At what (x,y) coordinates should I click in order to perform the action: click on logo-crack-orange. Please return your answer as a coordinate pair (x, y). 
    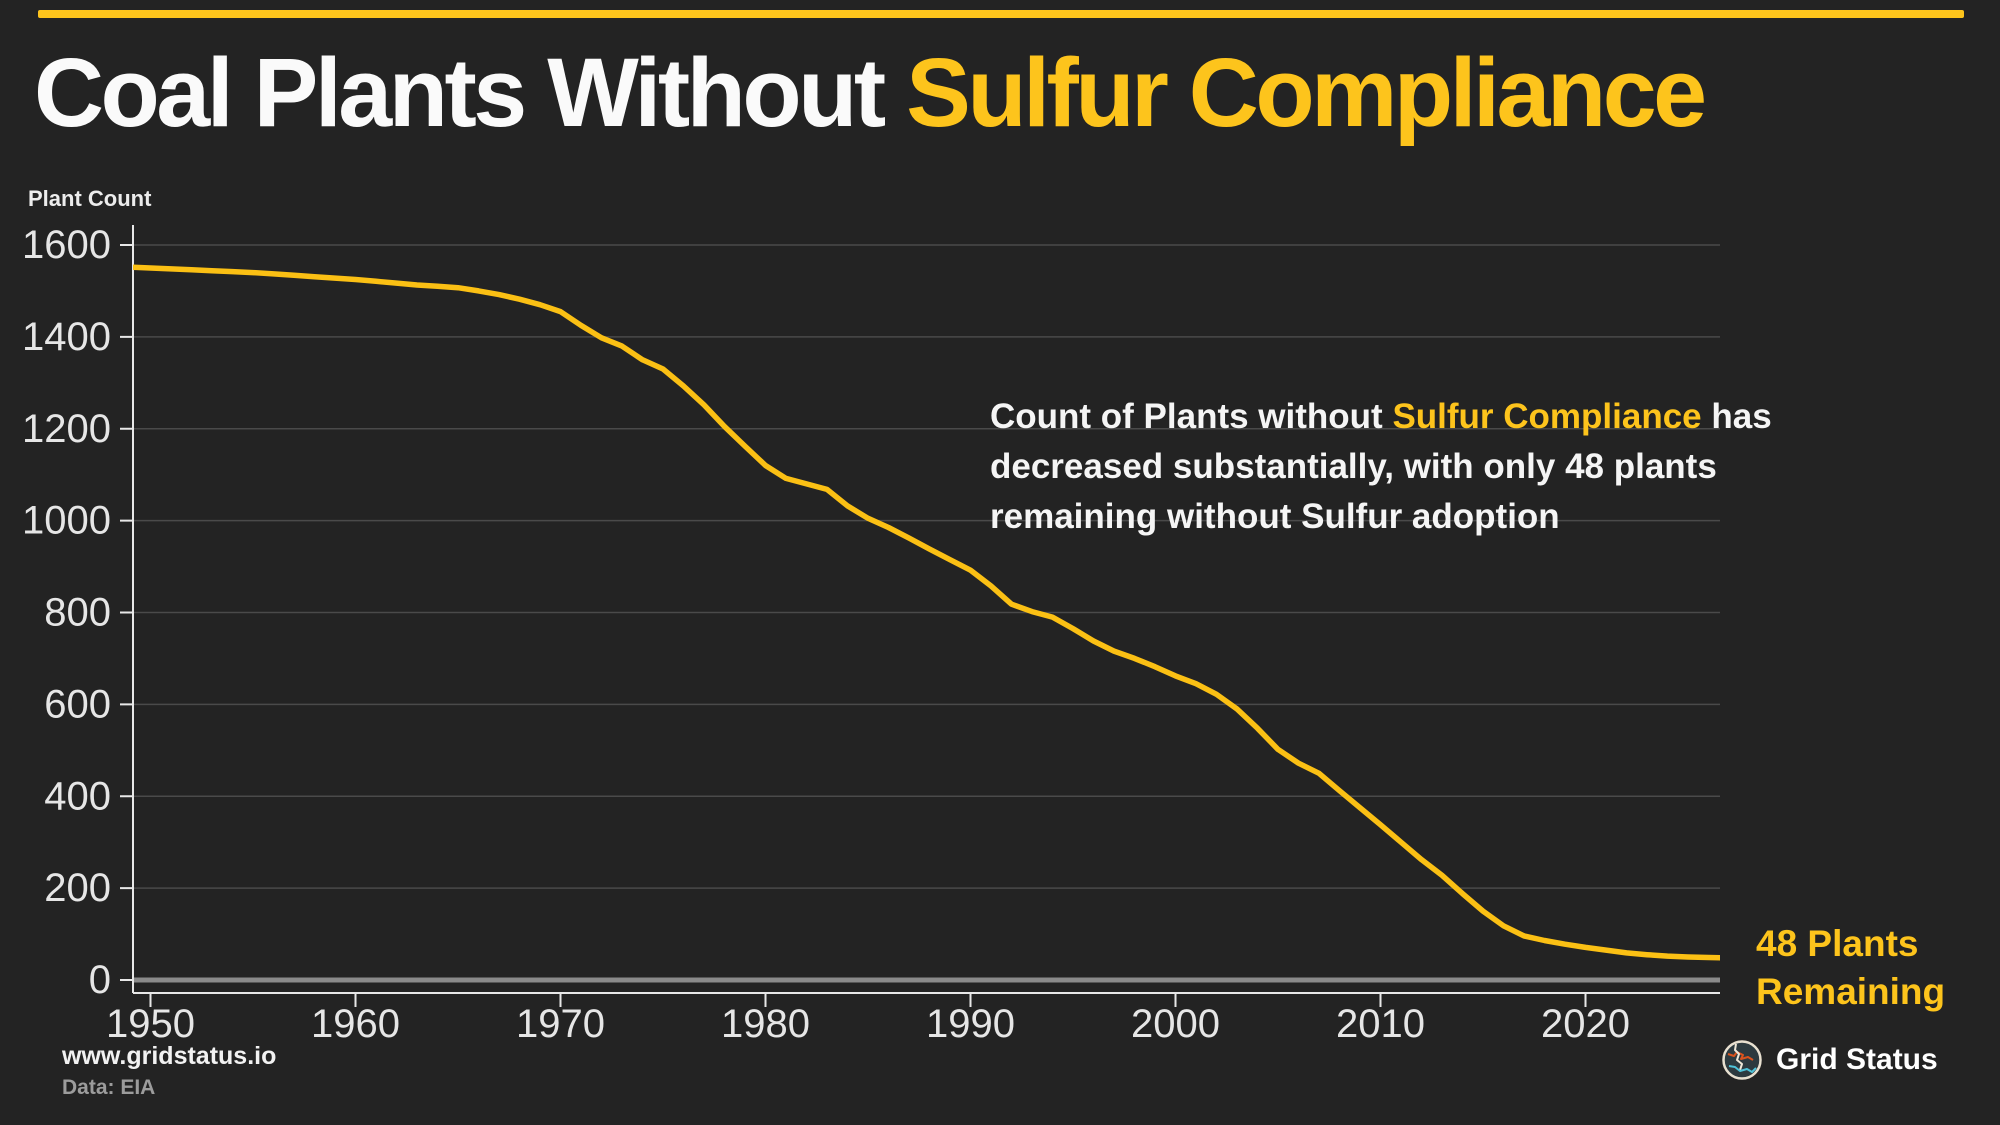
    Looking at the image, I should click on (1740, 1056).